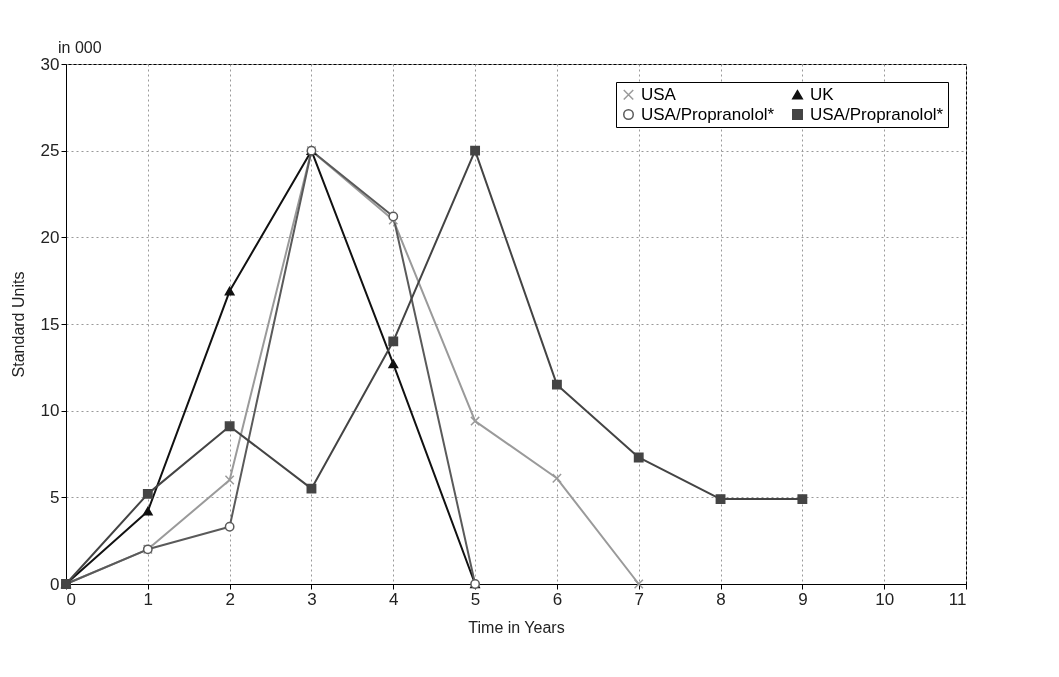  I want to click on legend-label: UK, so click(822, 94).